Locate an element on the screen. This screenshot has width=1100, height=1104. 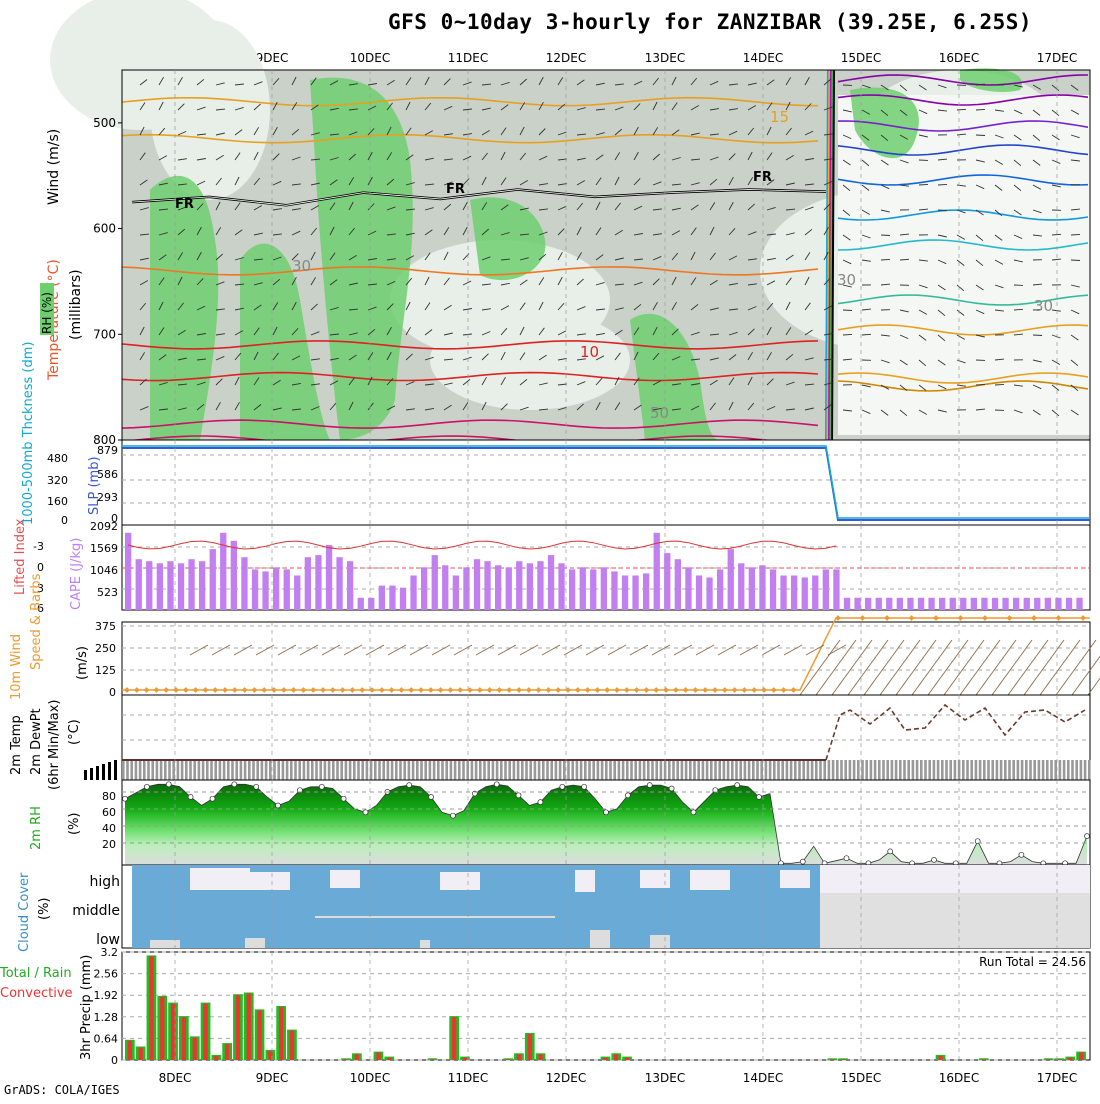
cloud-gap is located at coordinates (220, 879).